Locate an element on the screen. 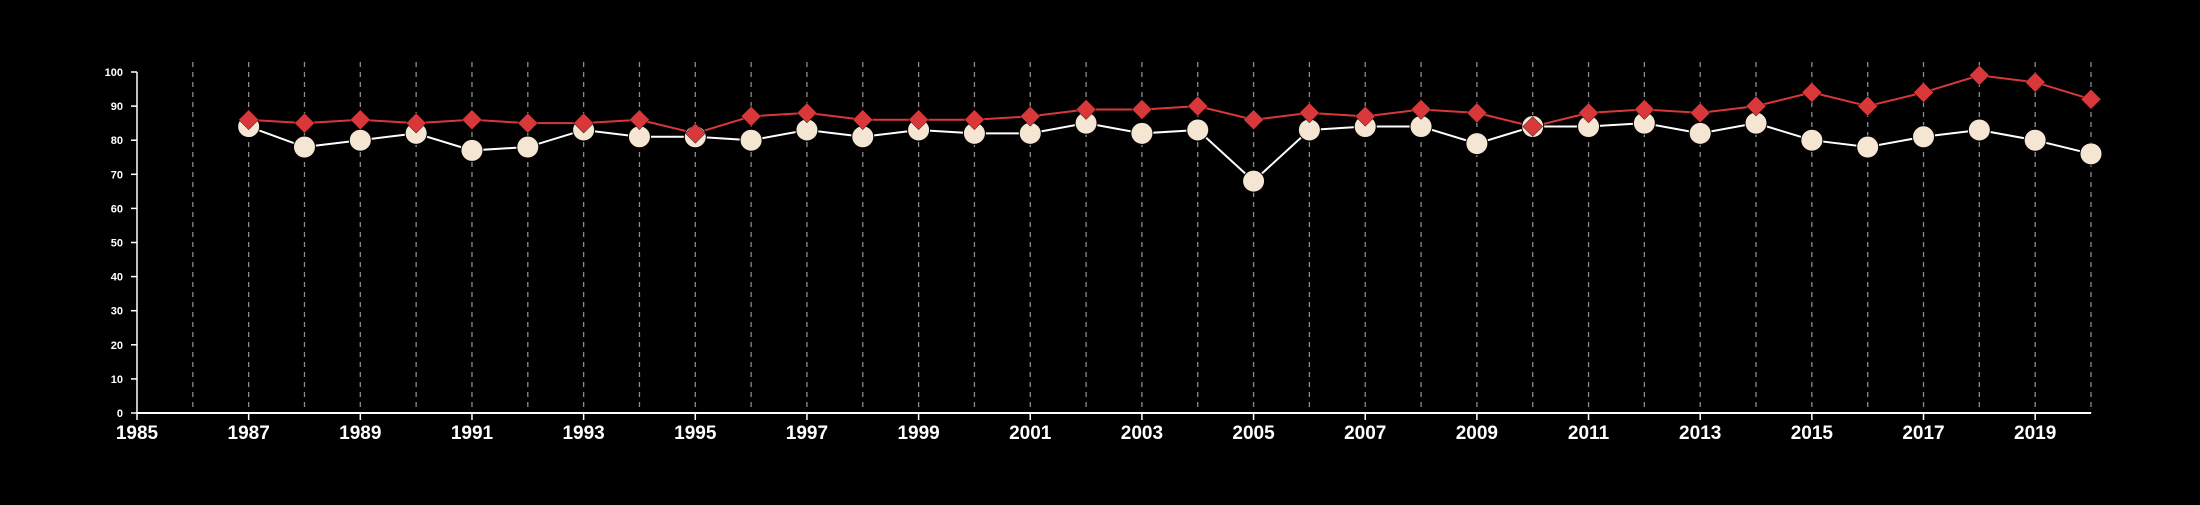  x-tick-label-2007: 2007 is located at coordinates (1365, 433).